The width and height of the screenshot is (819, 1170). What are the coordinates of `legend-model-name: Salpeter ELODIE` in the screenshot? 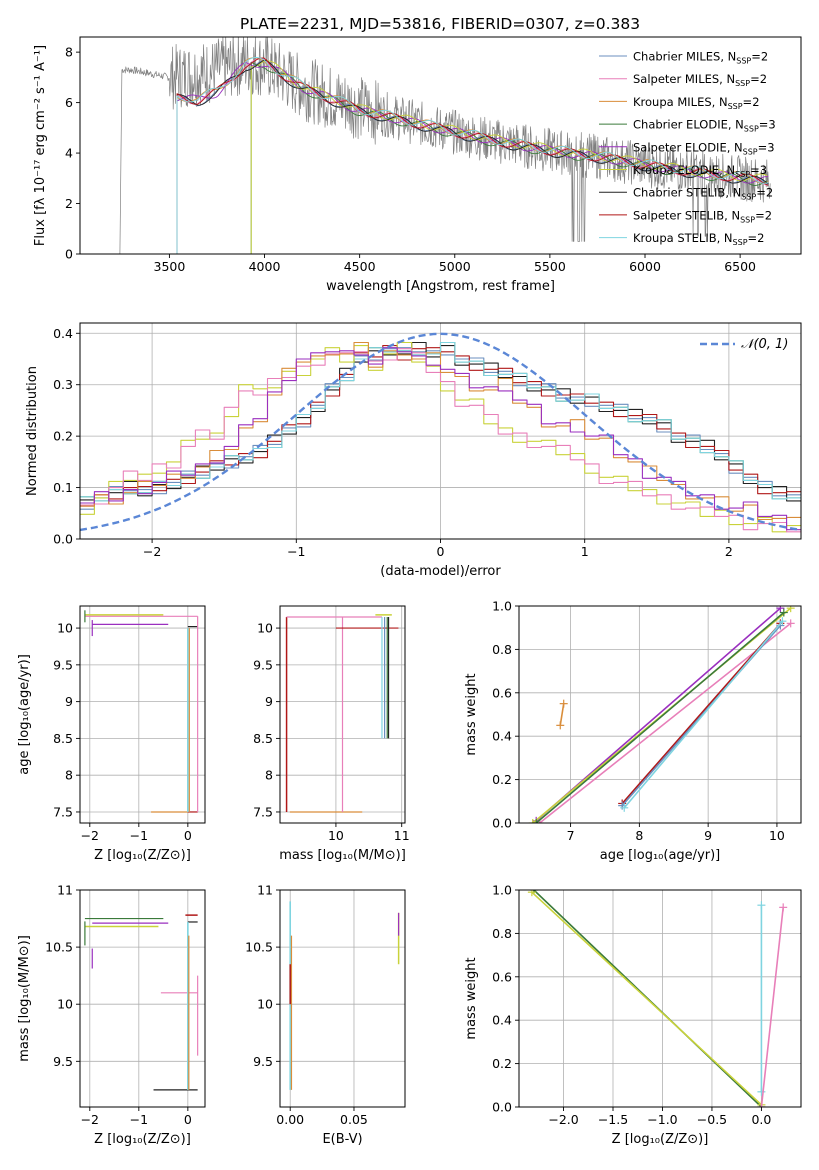 It's located at (680, 147).